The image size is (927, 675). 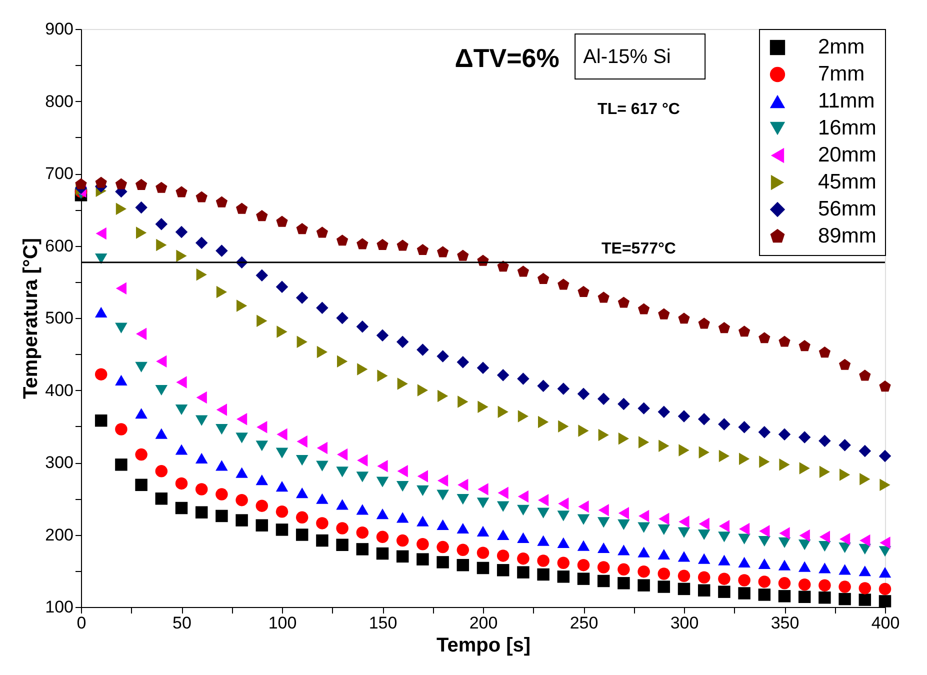 What do you see at coordinates (59, 534) in the screenshot?
I see `y-tick-label: 200` at bounding box center [59, 534].